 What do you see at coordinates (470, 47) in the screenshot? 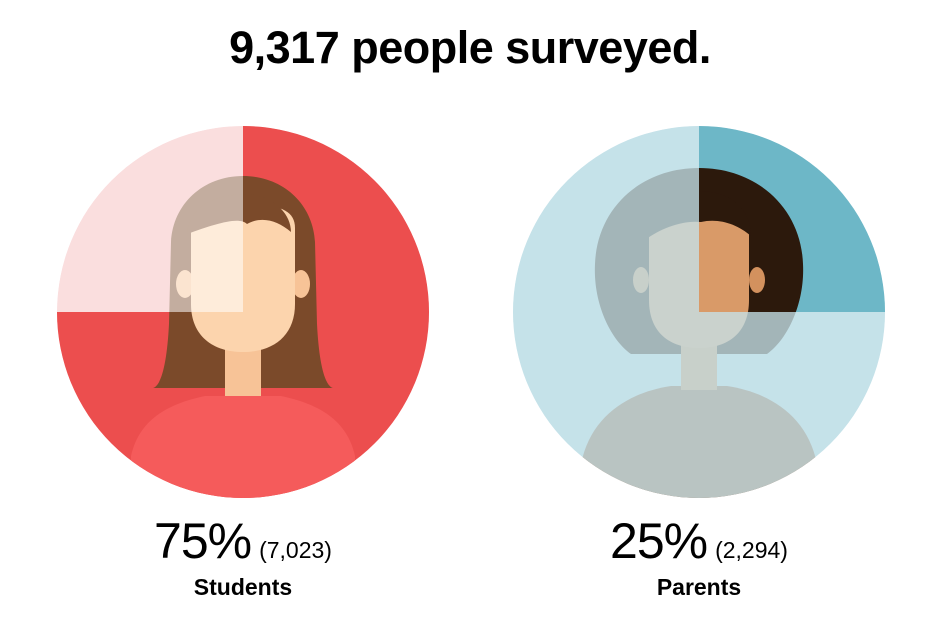
I see `page-title: 9,317 people surveyed.` at bounding box center [470, 47].